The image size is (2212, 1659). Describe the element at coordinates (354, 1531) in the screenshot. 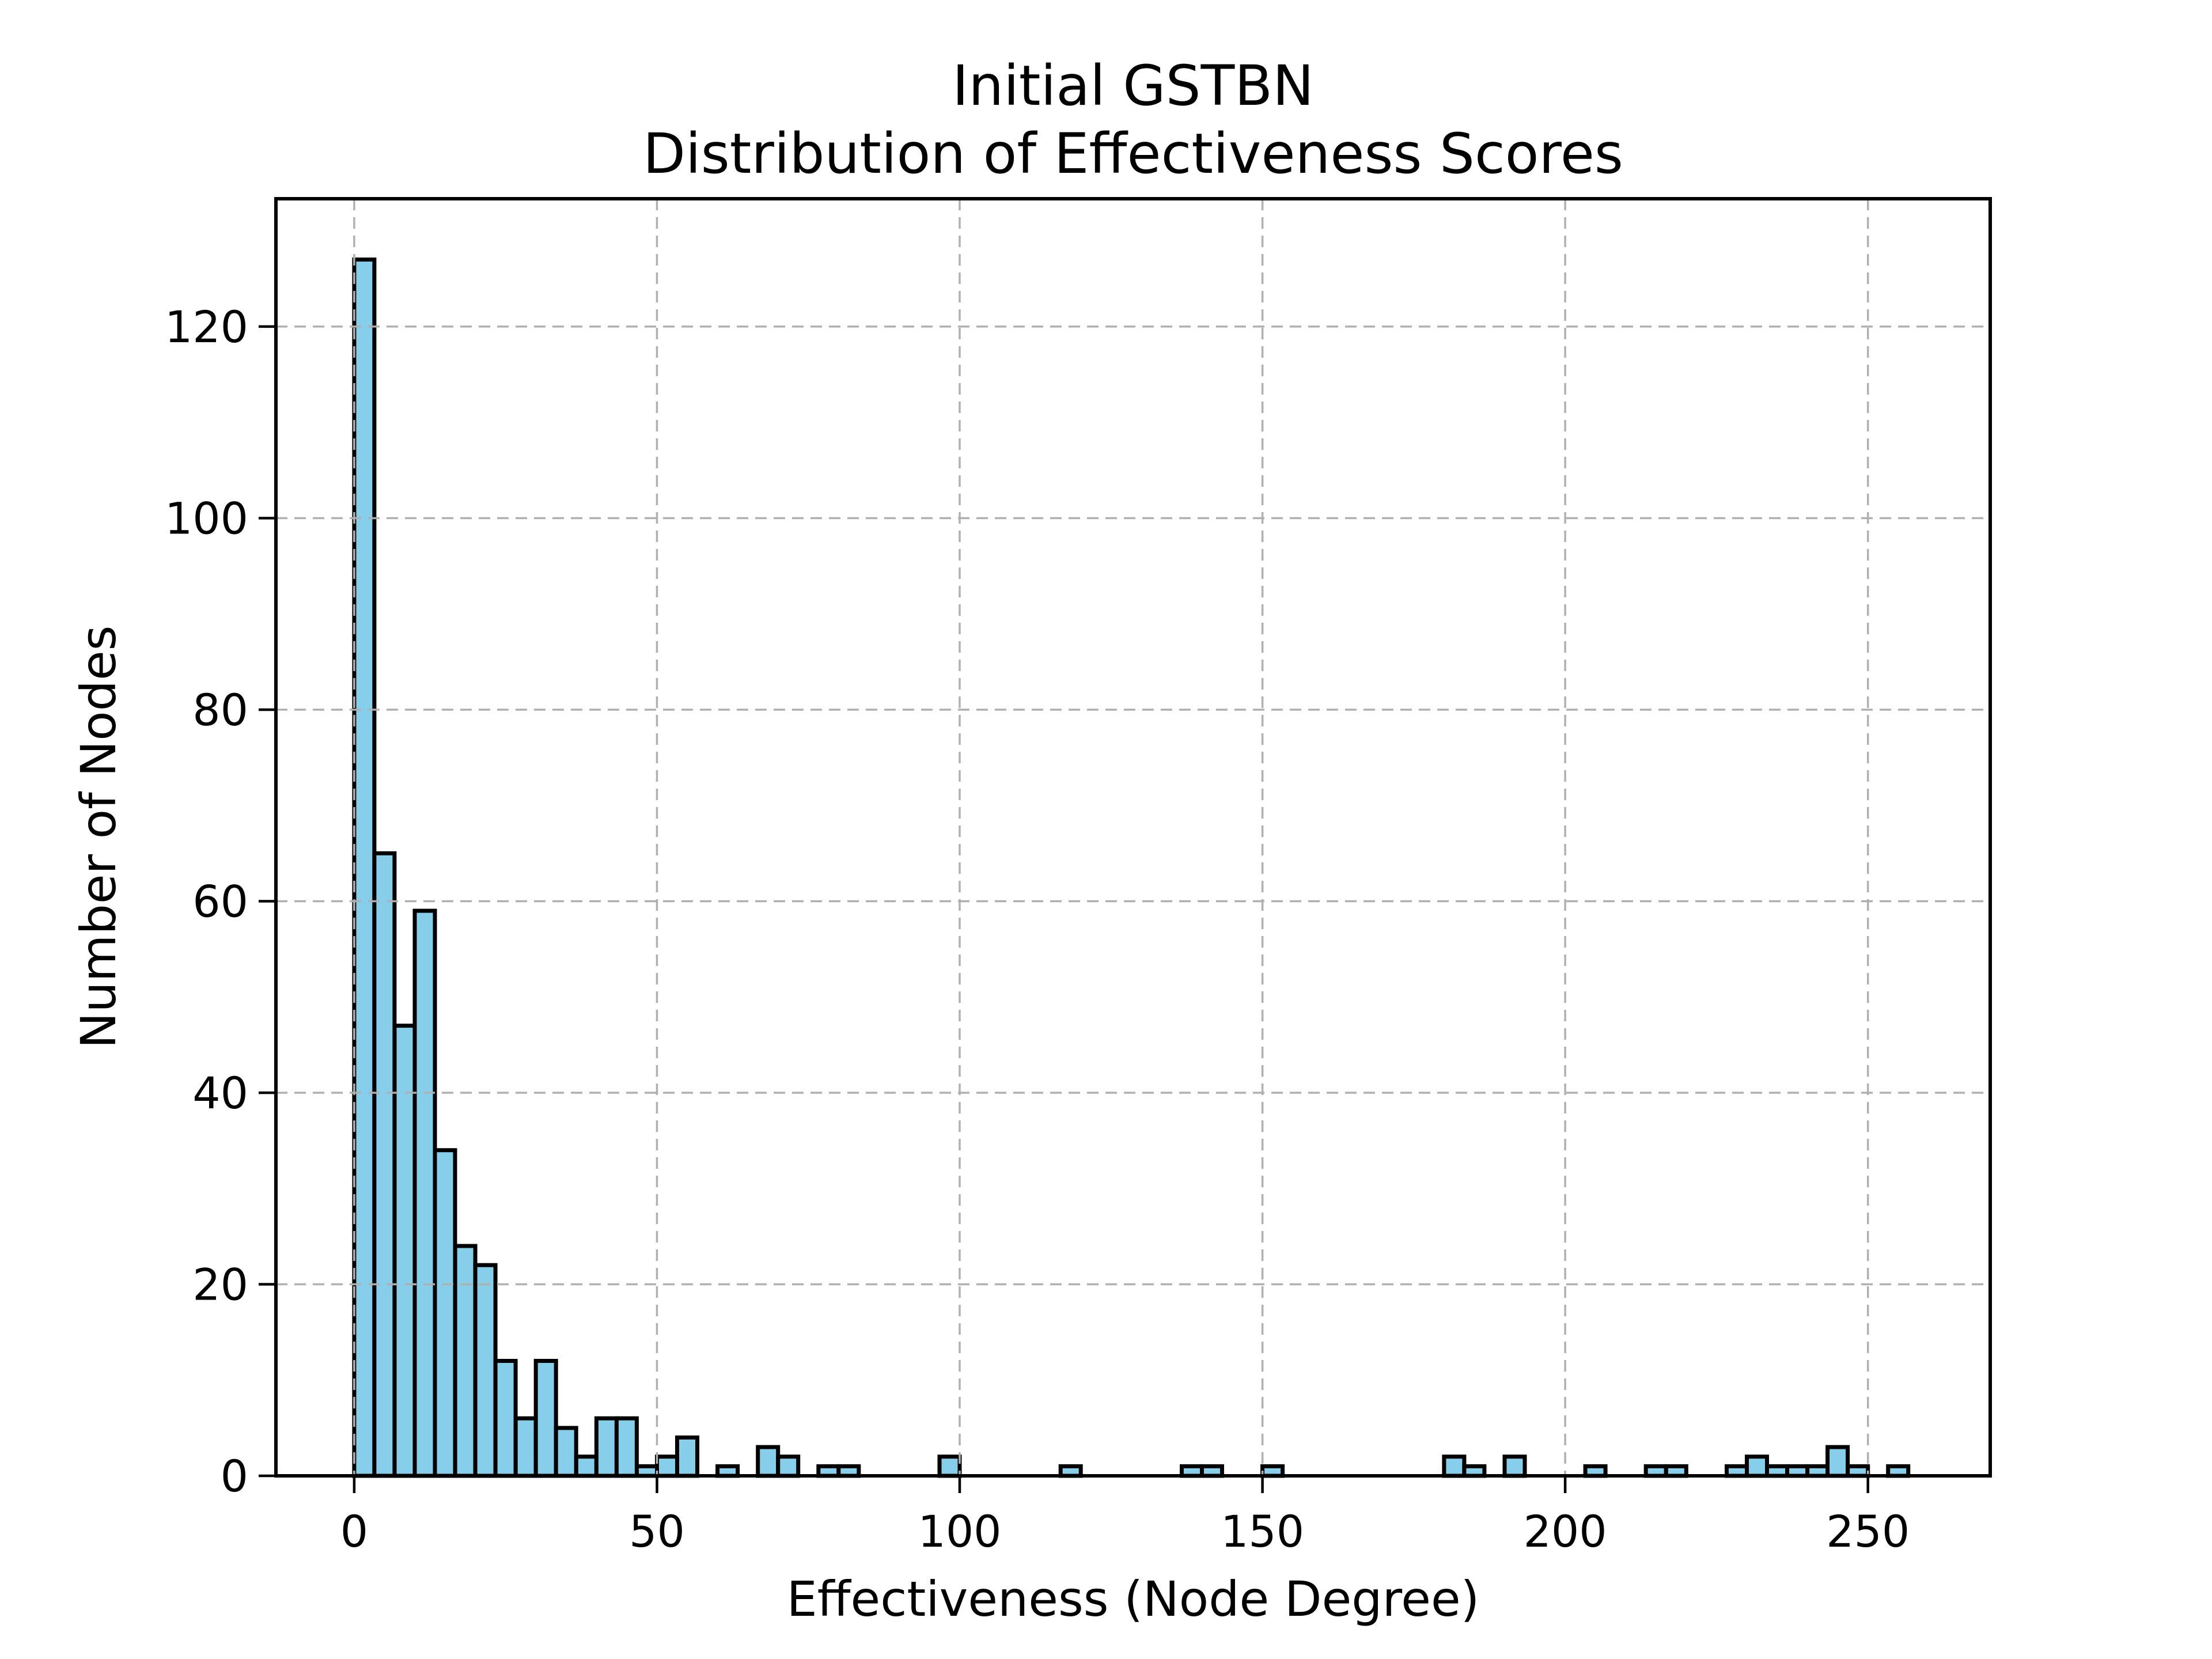

I see `x-tick-label: 0` at that location.